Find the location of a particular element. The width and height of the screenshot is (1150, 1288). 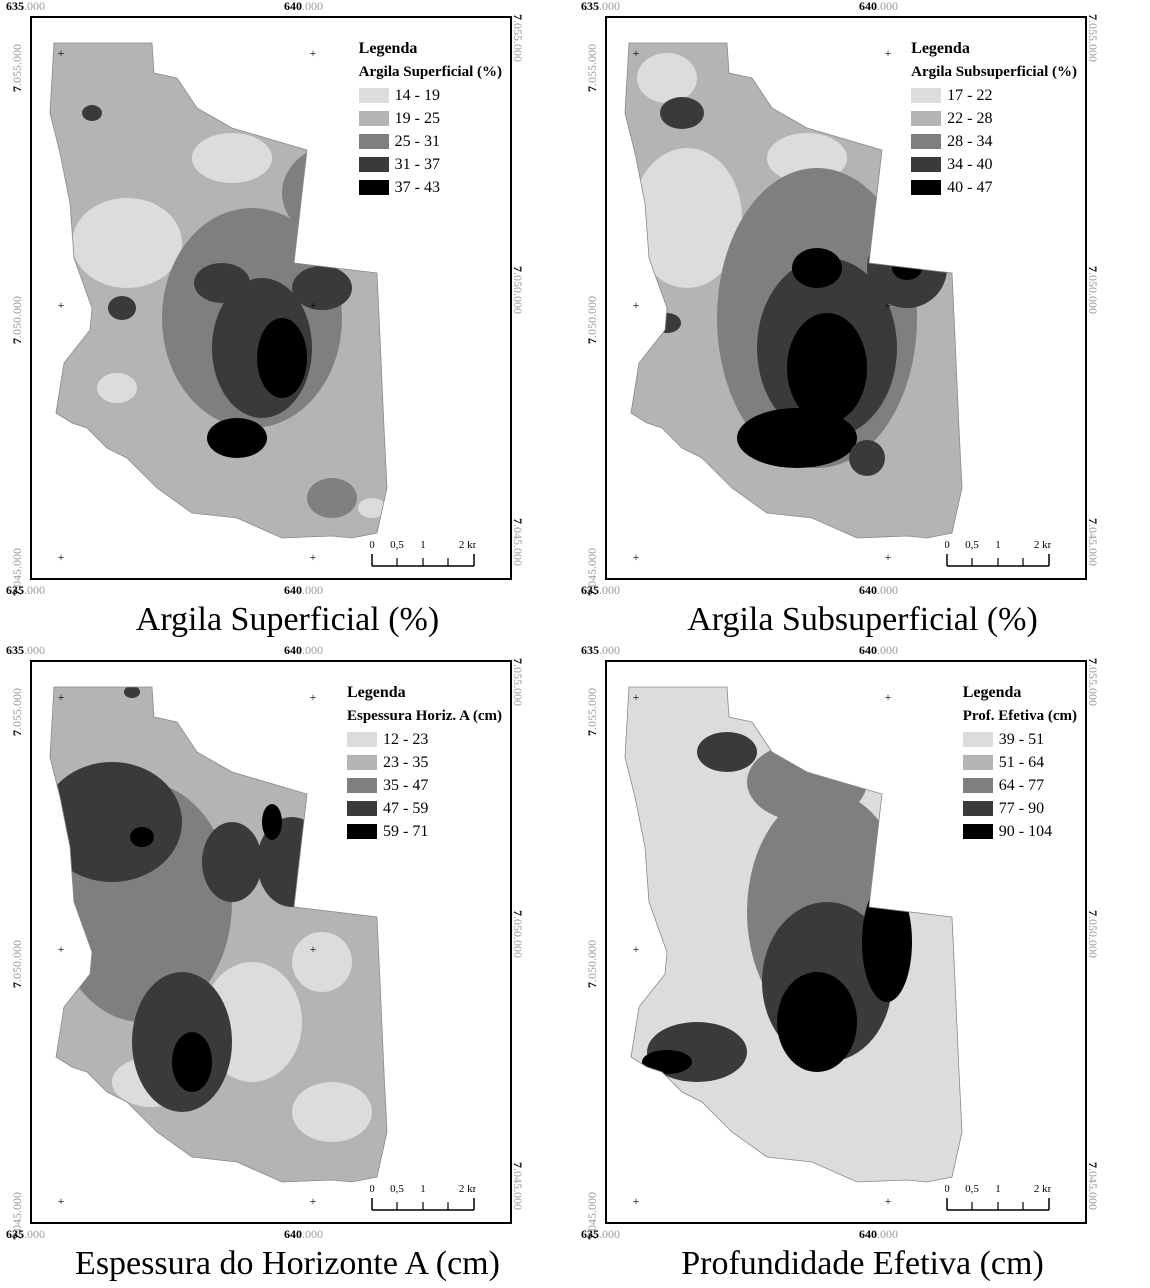

legend-class-label: 59 - 71 is located at coordinates (406, 831).